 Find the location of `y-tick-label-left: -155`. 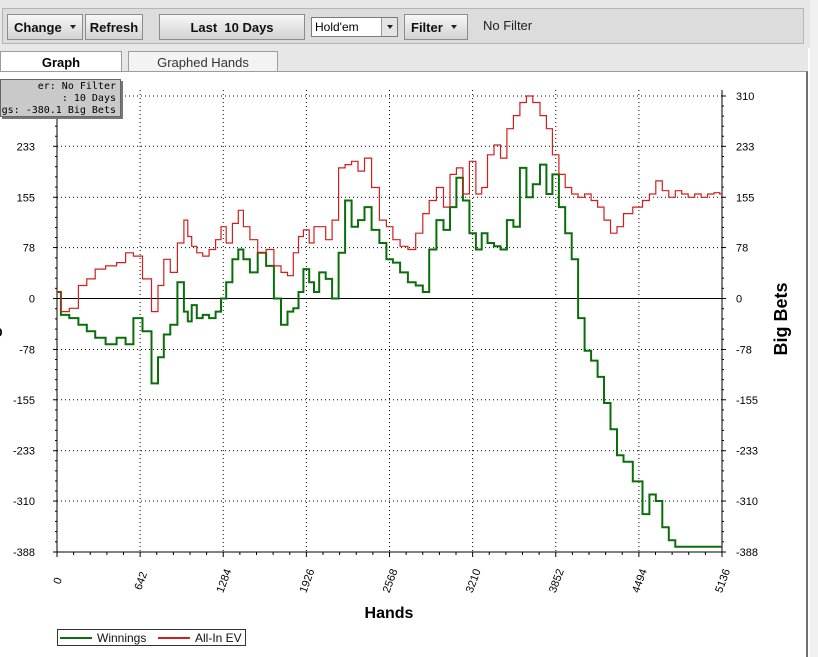

y-tick-label-left: -155 is located at coordinates (24, 401).